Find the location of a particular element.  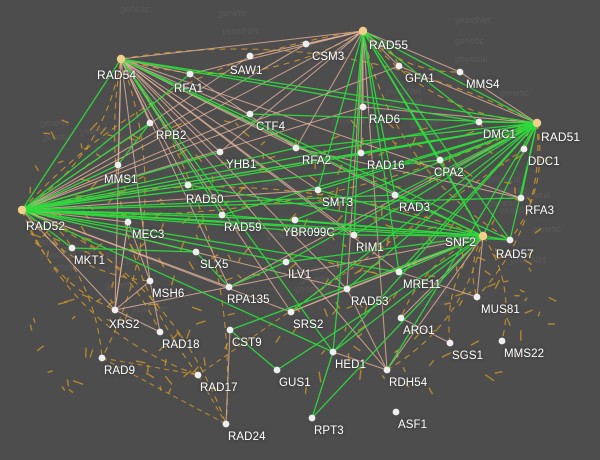

graph-node-slx5 is located at coordinates (196, 252).